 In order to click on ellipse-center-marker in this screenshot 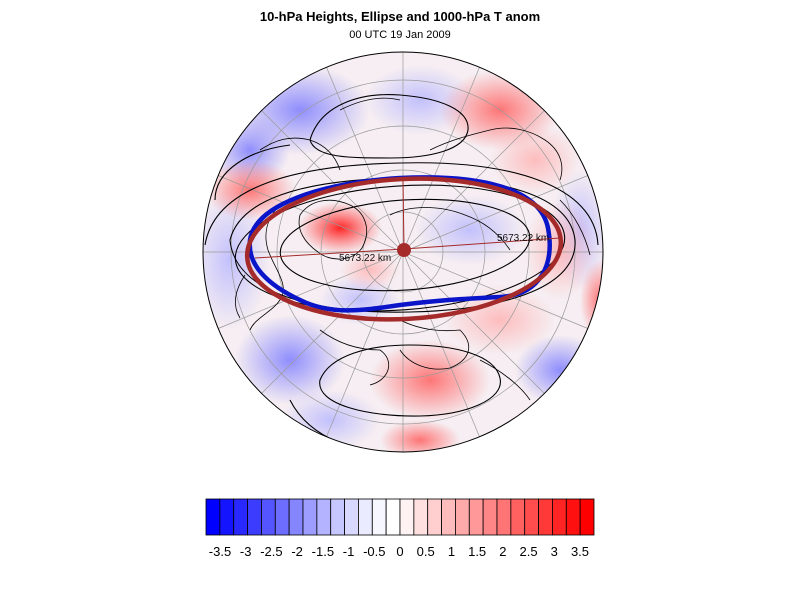, I will do `click(404, 250)`.